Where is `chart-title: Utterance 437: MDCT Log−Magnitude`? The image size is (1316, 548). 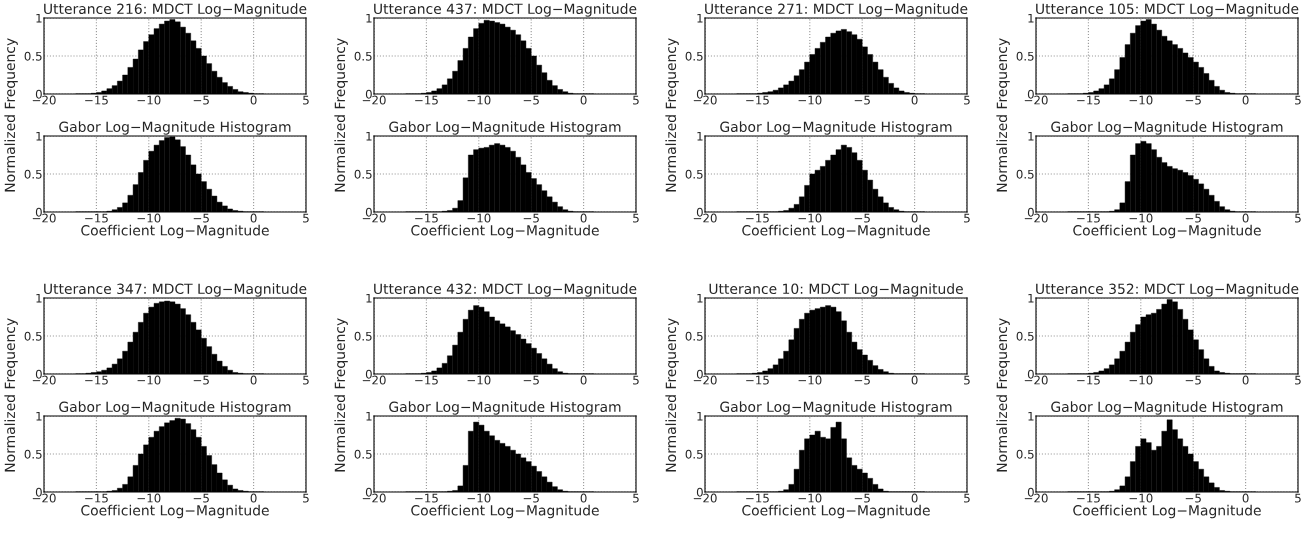 chart-title: Utterance 437: MDCT Log−Magnitude is located at coordinates (505, 10).